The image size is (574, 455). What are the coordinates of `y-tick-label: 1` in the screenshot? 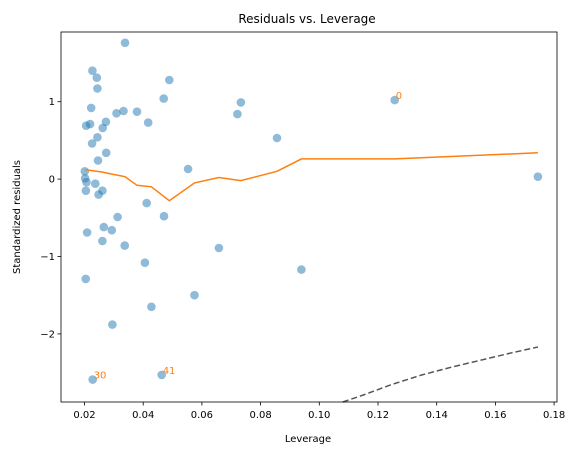 It's located at (52, 102).